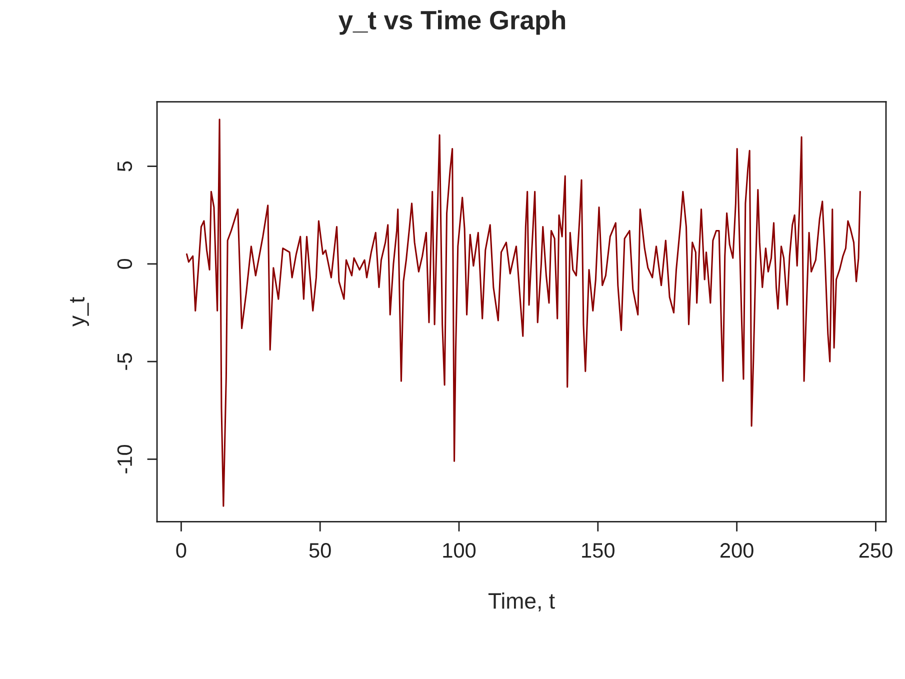 This screenshot has width=905, height=679. Describe the element at coordinates (124, 459) in the screenshot. I see `y-tick-label: -10` at that location.